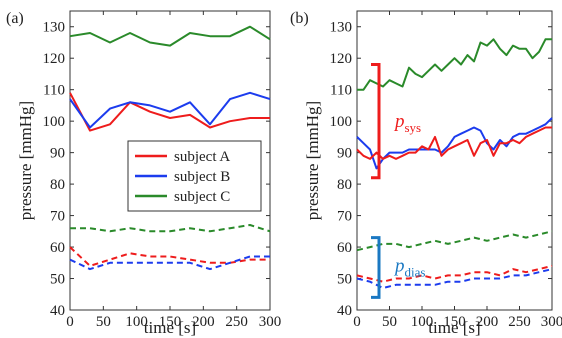  I want to click on annotation-label: pdias, so click(409, 268).